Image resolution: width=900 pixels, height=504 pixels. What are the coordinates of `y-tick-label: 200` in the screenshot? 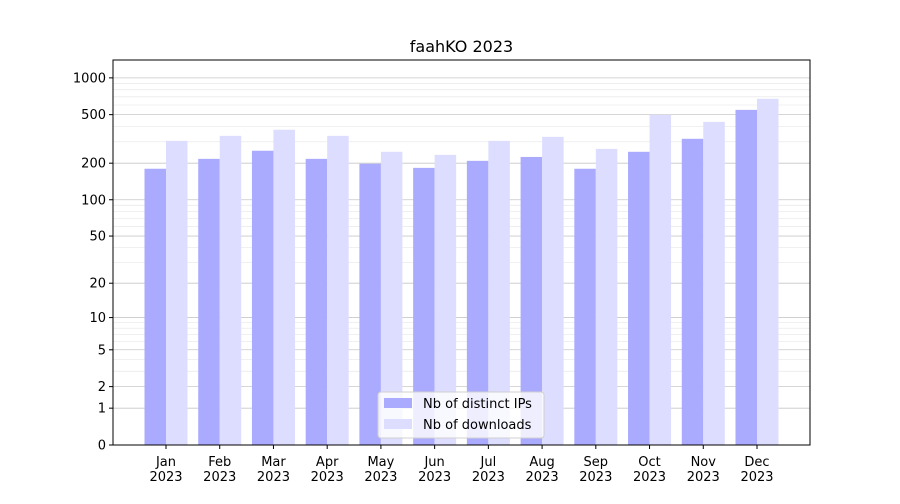 It's located at (93, 164).